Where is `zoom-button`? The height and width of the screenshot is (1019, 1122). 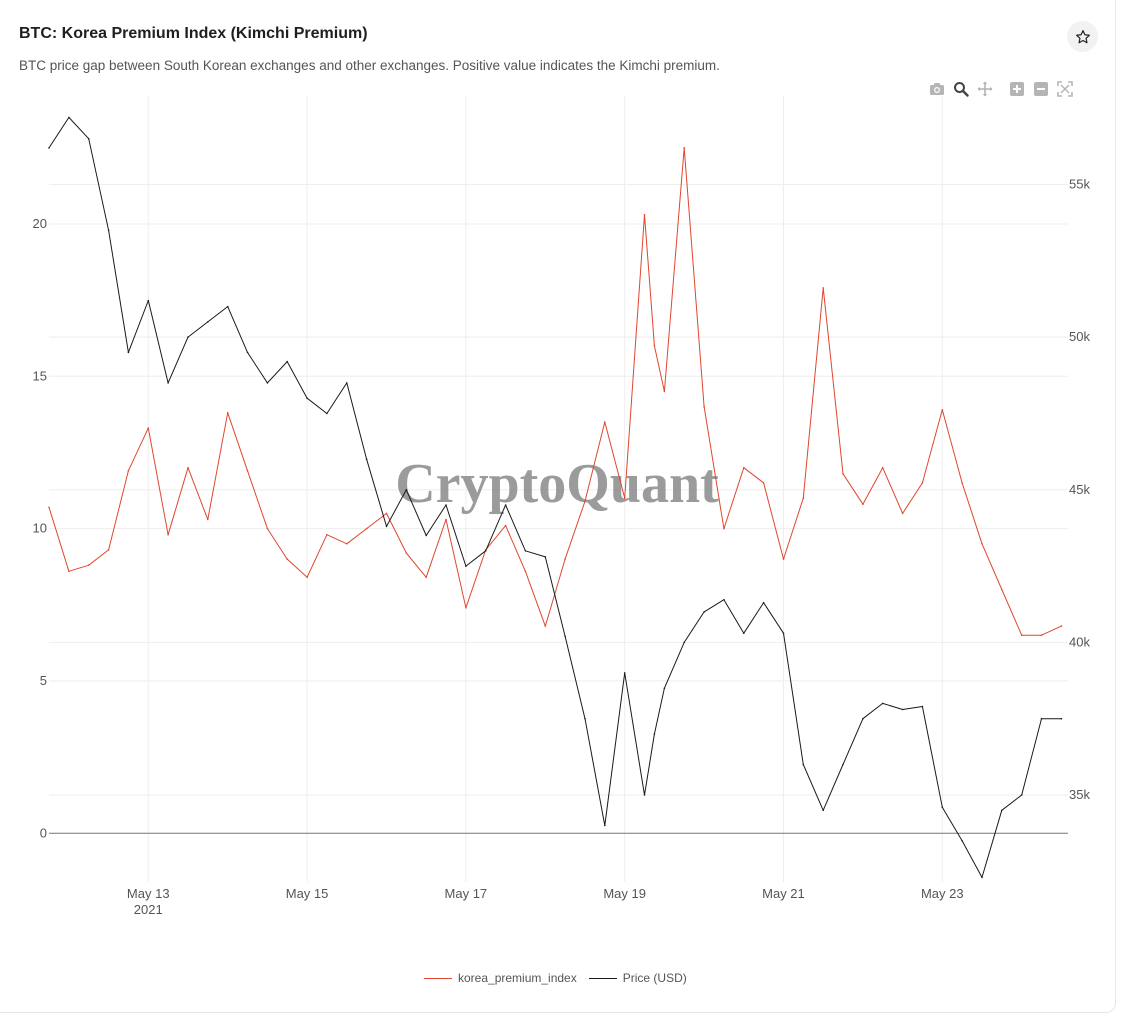 zoom-button is located at coordinates (961, 89).